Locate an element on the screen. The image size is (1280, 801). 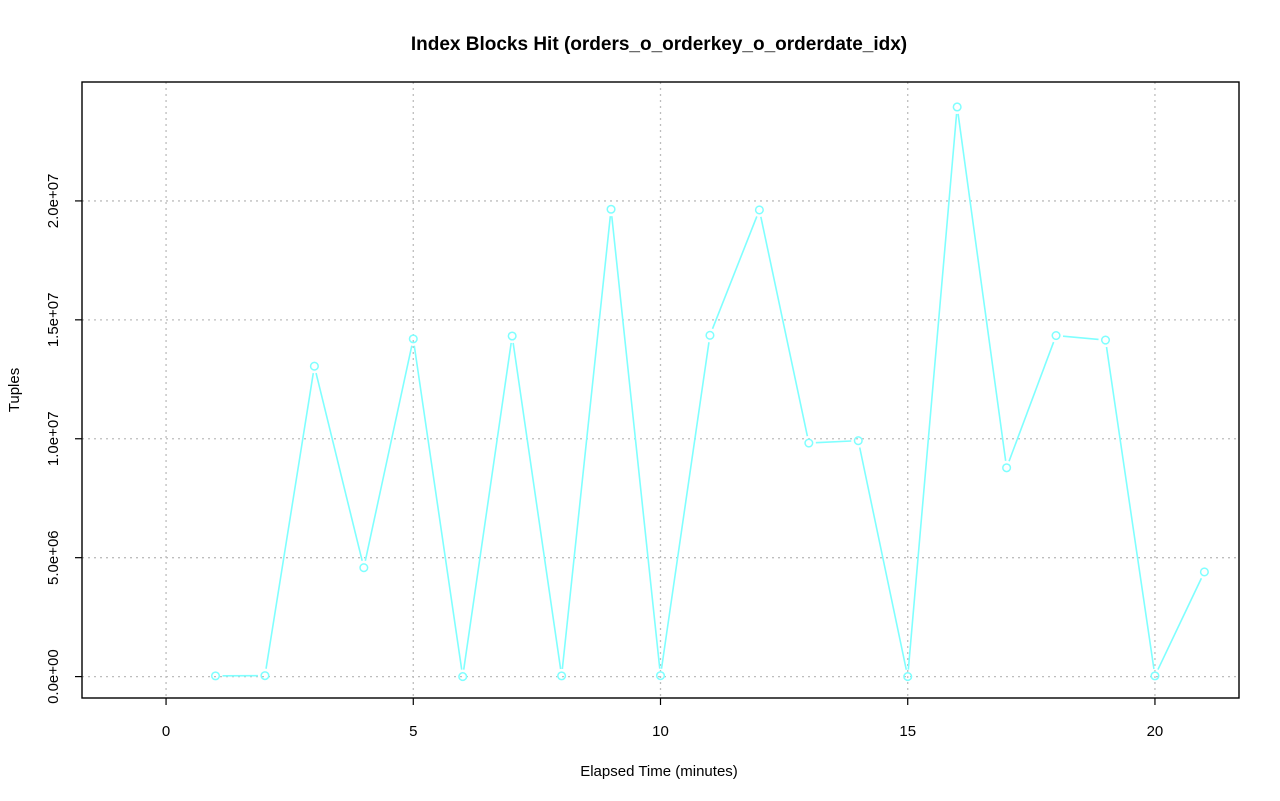
y-axis: 0.0e+00 5.0e+06 1.0e+07 1.5e+07 2.0e+07 is located at coordinates (63, 439).